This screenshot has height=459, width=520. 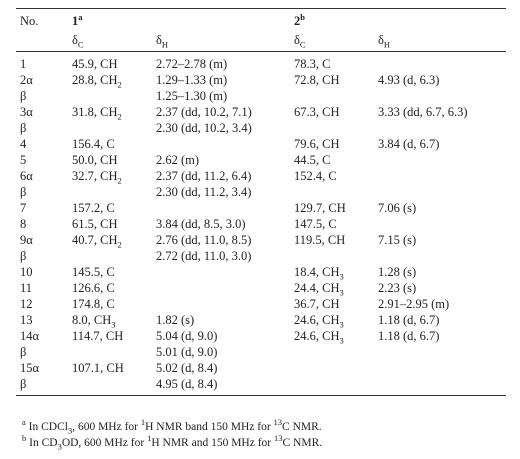 I want to click on table-row: β 2.30 (dd, 10.2, 3.4), so click(x=261, y=128).